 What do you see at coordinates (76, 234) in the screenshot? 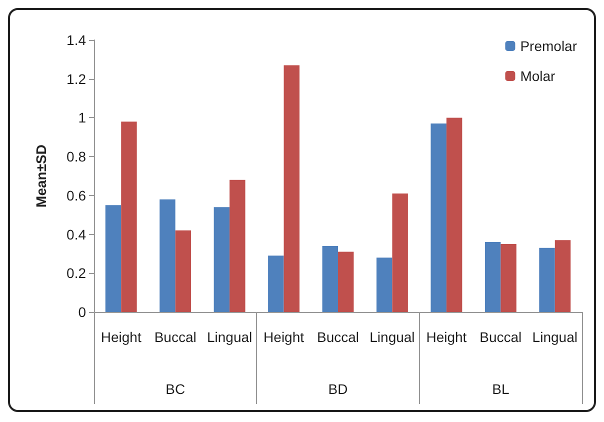
I see `y-tick-label: 0.4` at bounding box center [76, 234].